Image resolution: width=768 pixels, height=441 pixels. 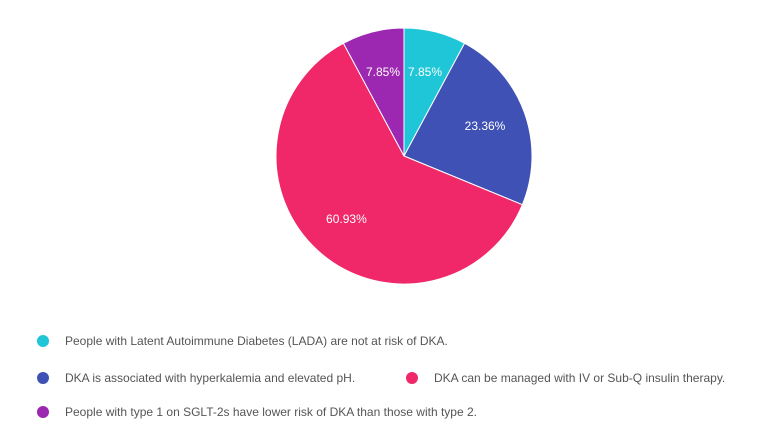 What do you see at coordinates (425, 72) in the screenshot?
I see `slice-value-label-lada: 7.85%` at bounding box center [425, 72].